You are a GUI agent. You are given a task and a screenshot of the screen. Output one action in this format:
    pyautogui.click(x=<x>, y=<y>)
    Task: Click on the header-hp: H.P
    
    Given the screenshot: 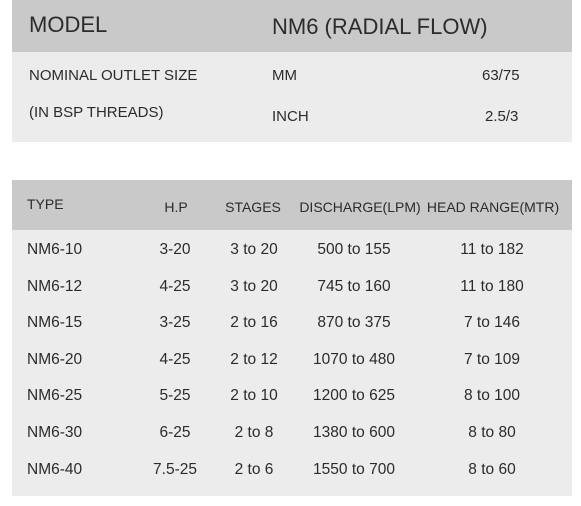 What is the action you would take?
    pyautogui.click(x=176, y=207)
    